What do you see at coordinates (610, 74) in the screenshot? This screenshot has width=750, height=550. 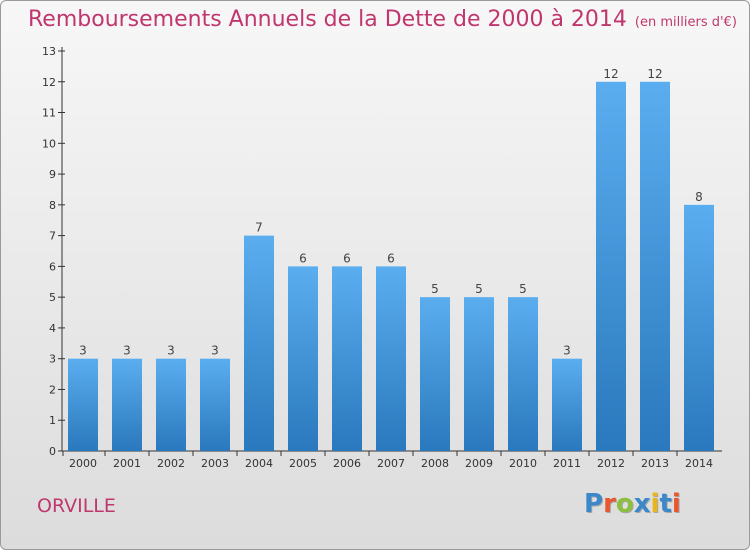 I see `data-label-2012: 12` at bounding box center [610, 74].